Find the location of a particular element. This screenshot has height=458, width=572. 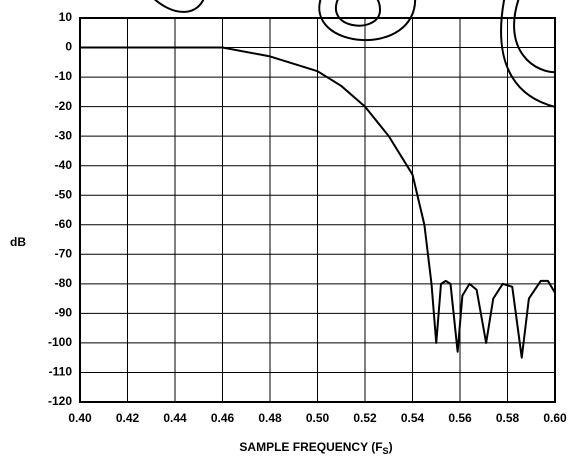

y-tick-label: -30 is located at coordinates (64, 135).